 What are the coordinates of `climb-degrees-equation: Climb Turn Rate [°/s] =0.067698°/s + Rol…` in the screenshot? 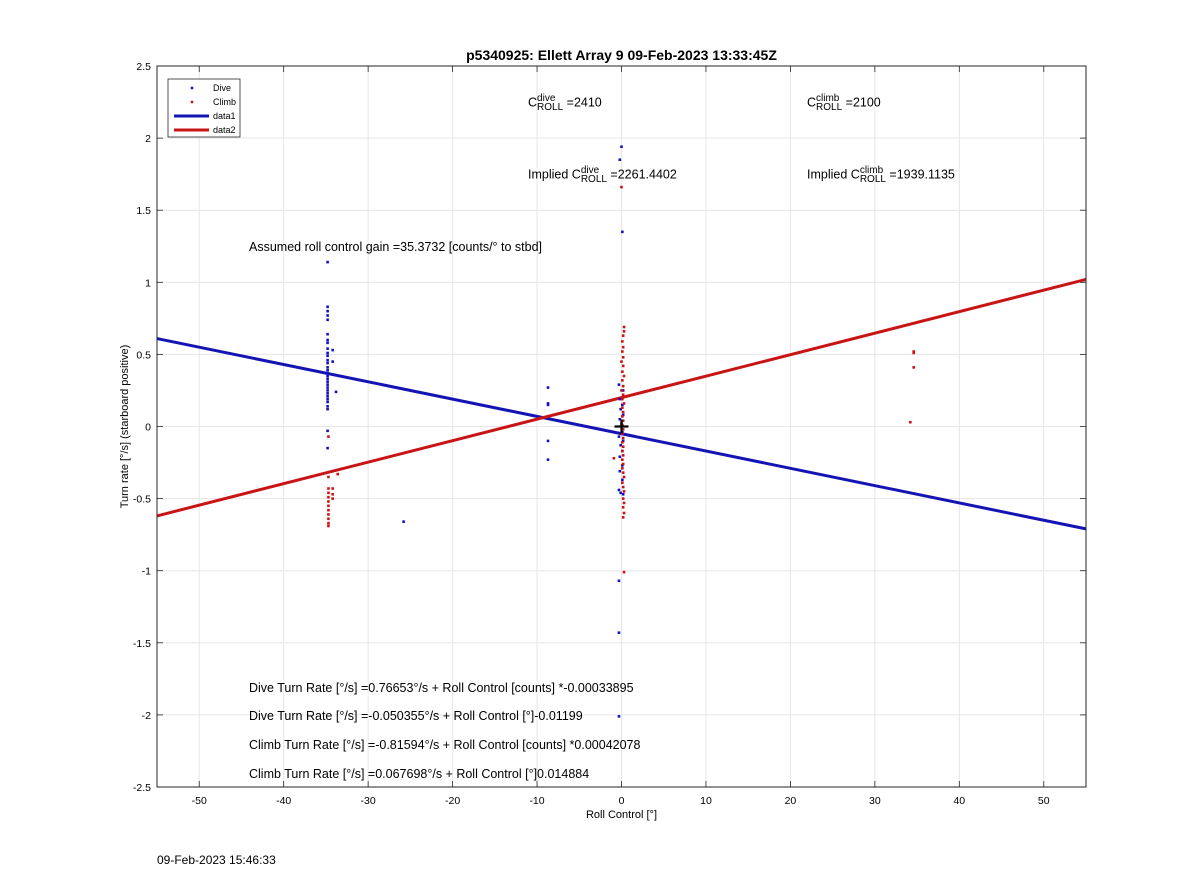 It's located at (419, 774).